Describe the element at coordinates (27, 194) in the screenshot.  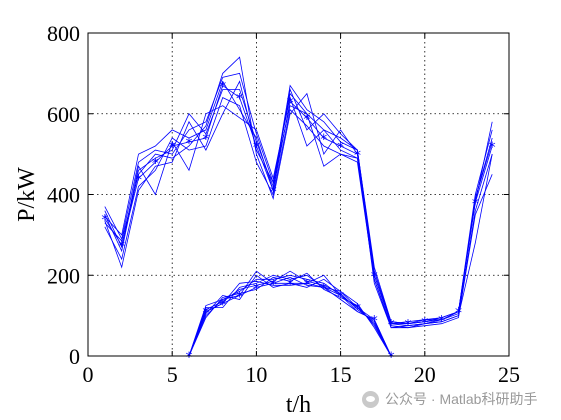
I see `y-axis-label: P/kW` at that location.